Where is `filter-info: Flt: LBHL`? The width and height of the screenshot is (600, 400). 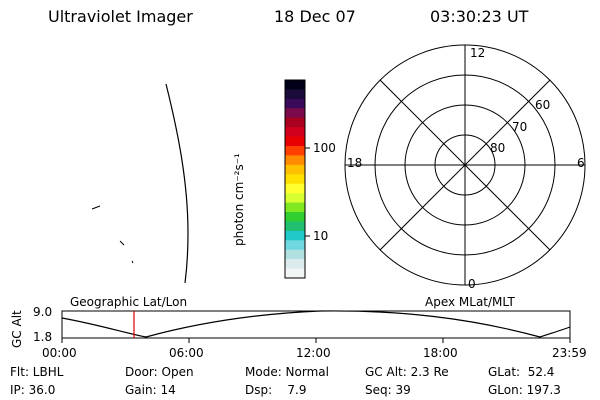 filter-info: Flt: LBHL is located at coordinates (37, 372).